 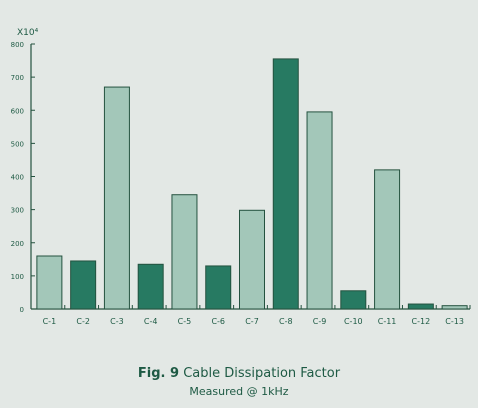 I want to click on x-tick-label: C-3, so click(x=117, y=321).